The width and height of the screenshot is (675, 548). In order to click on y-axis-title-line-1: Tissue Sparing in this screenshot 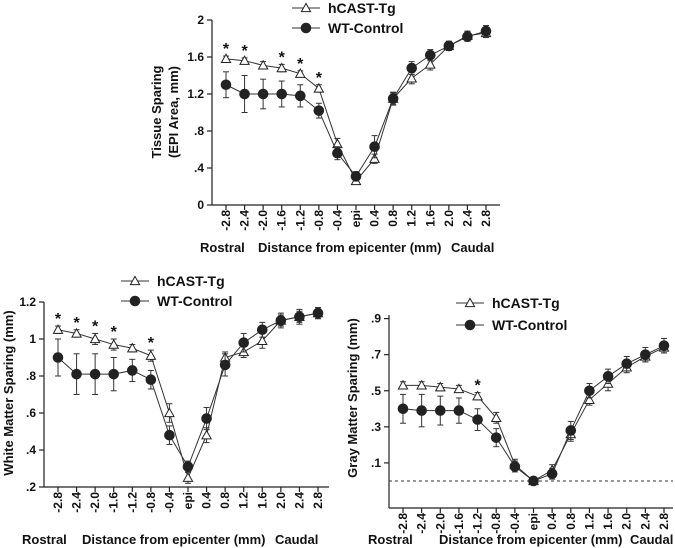, I will do `click(156, 111)`.